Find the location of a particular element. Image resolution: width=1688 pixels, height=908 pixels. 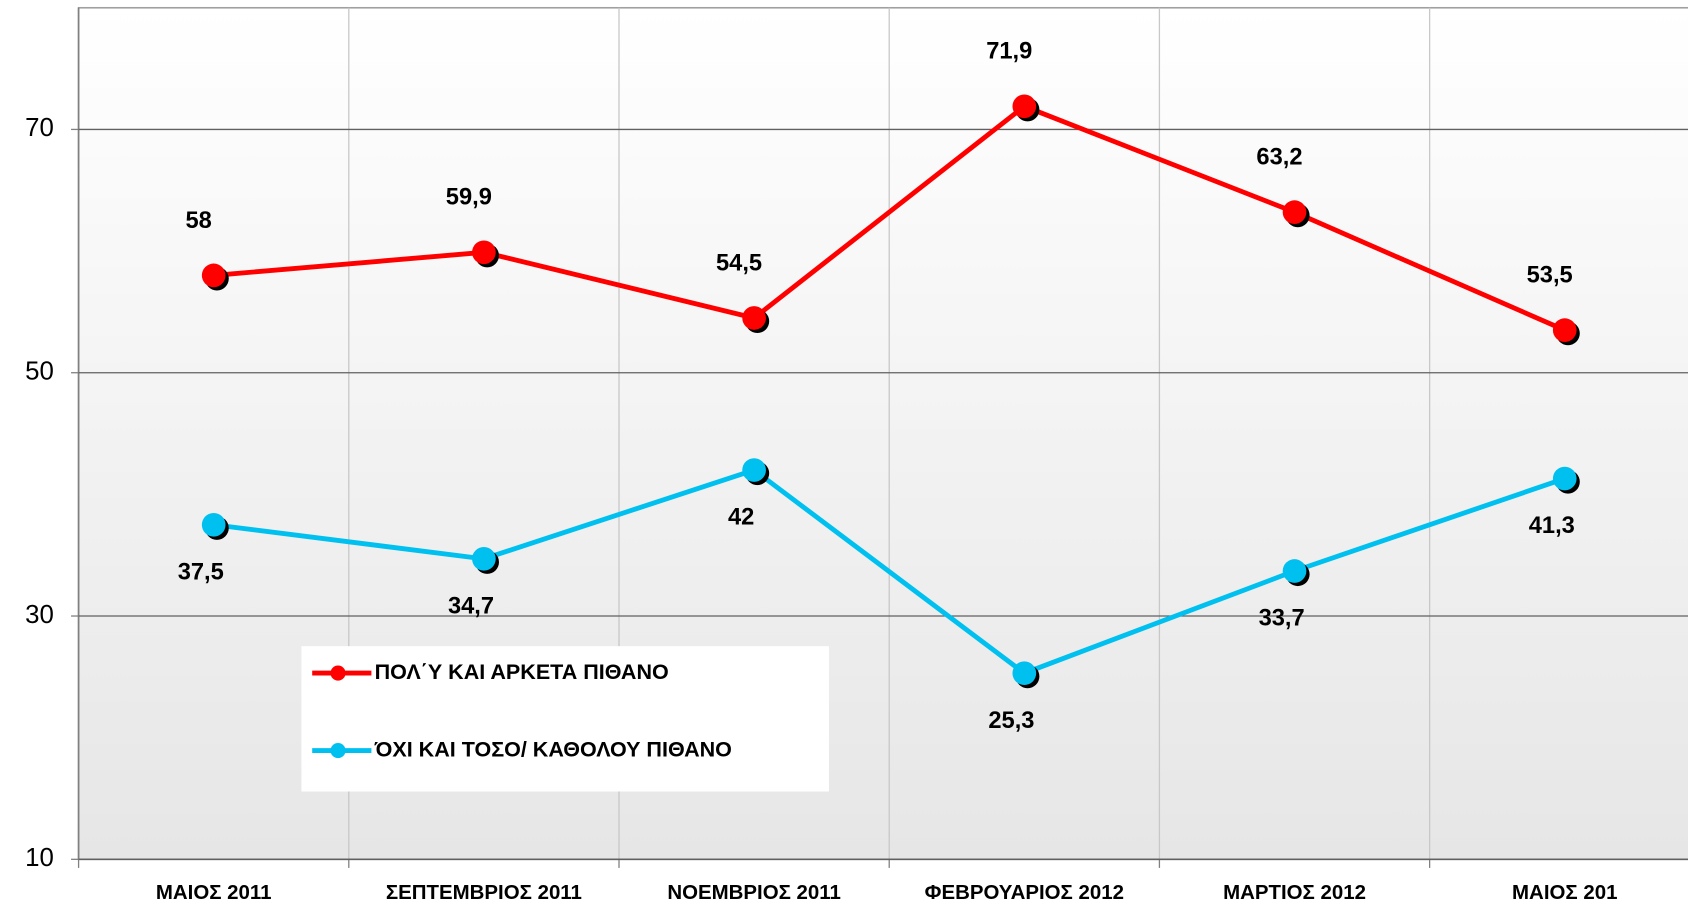

value-label: 34,7 is located at coordinates (471, 607).